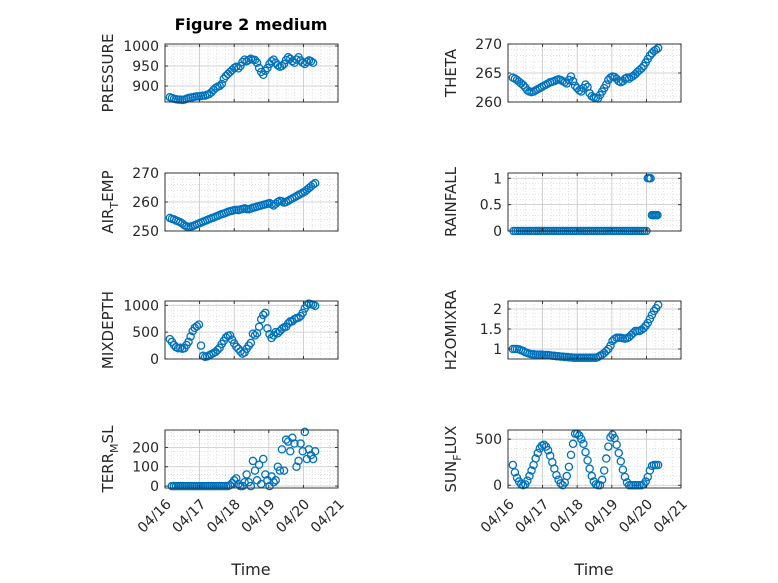  I want to click on y-tick-label: 900, so click(145, 87).